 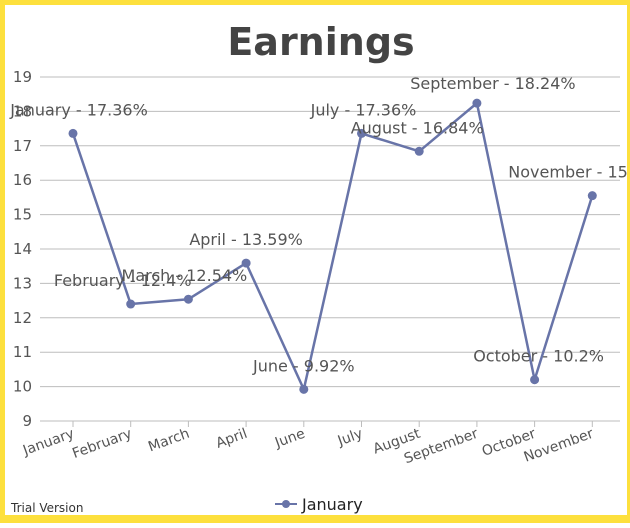 What do you see at coordinates (332, 504) in the screenshot?
I see `legend-label: January` at bounding box center [332, 504].